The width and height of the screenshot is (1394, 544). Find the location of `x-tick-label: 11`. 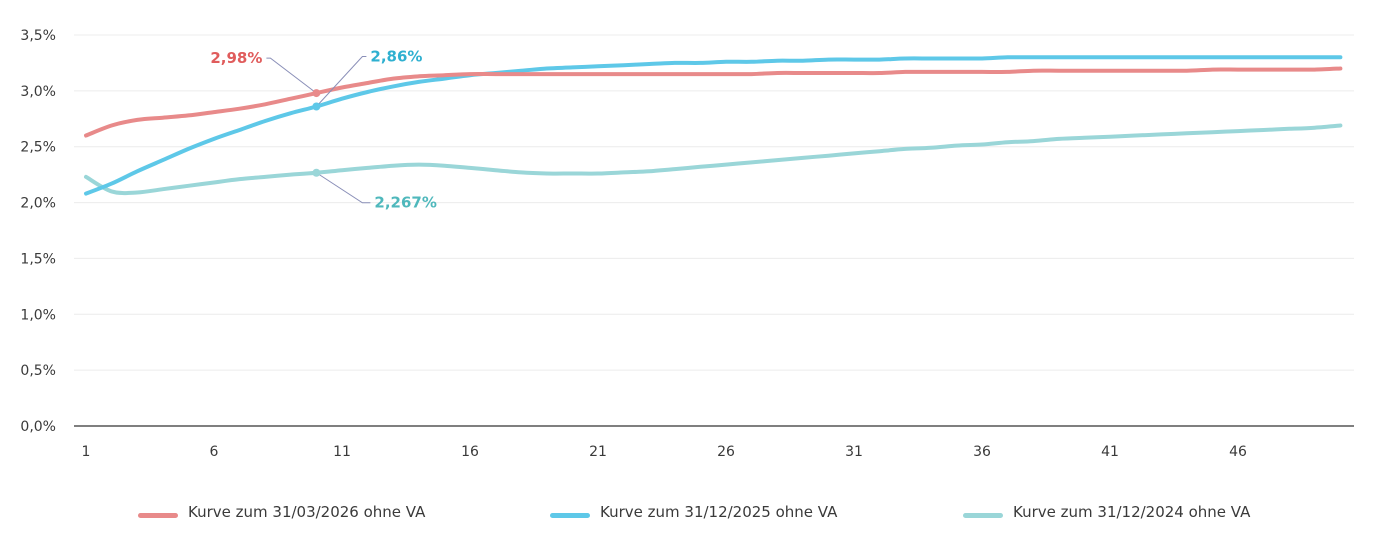

x-tick-label: 11 is located at coordinates (342, 452).